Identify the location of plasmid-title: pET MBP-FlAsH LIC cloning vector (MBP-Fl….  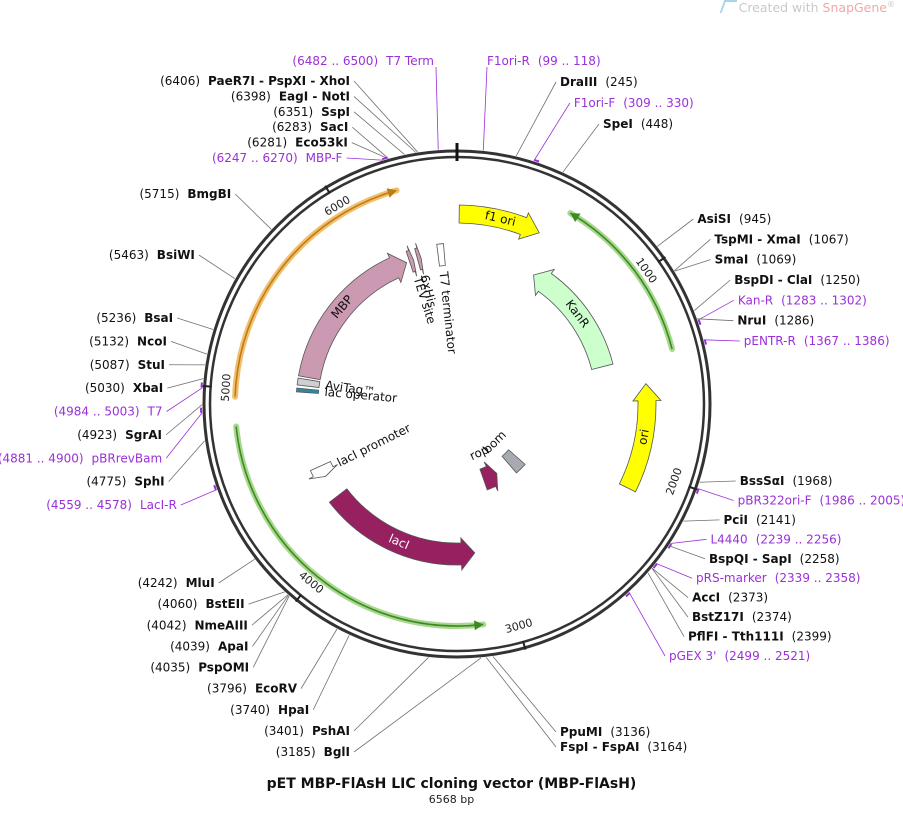
(451, 784).